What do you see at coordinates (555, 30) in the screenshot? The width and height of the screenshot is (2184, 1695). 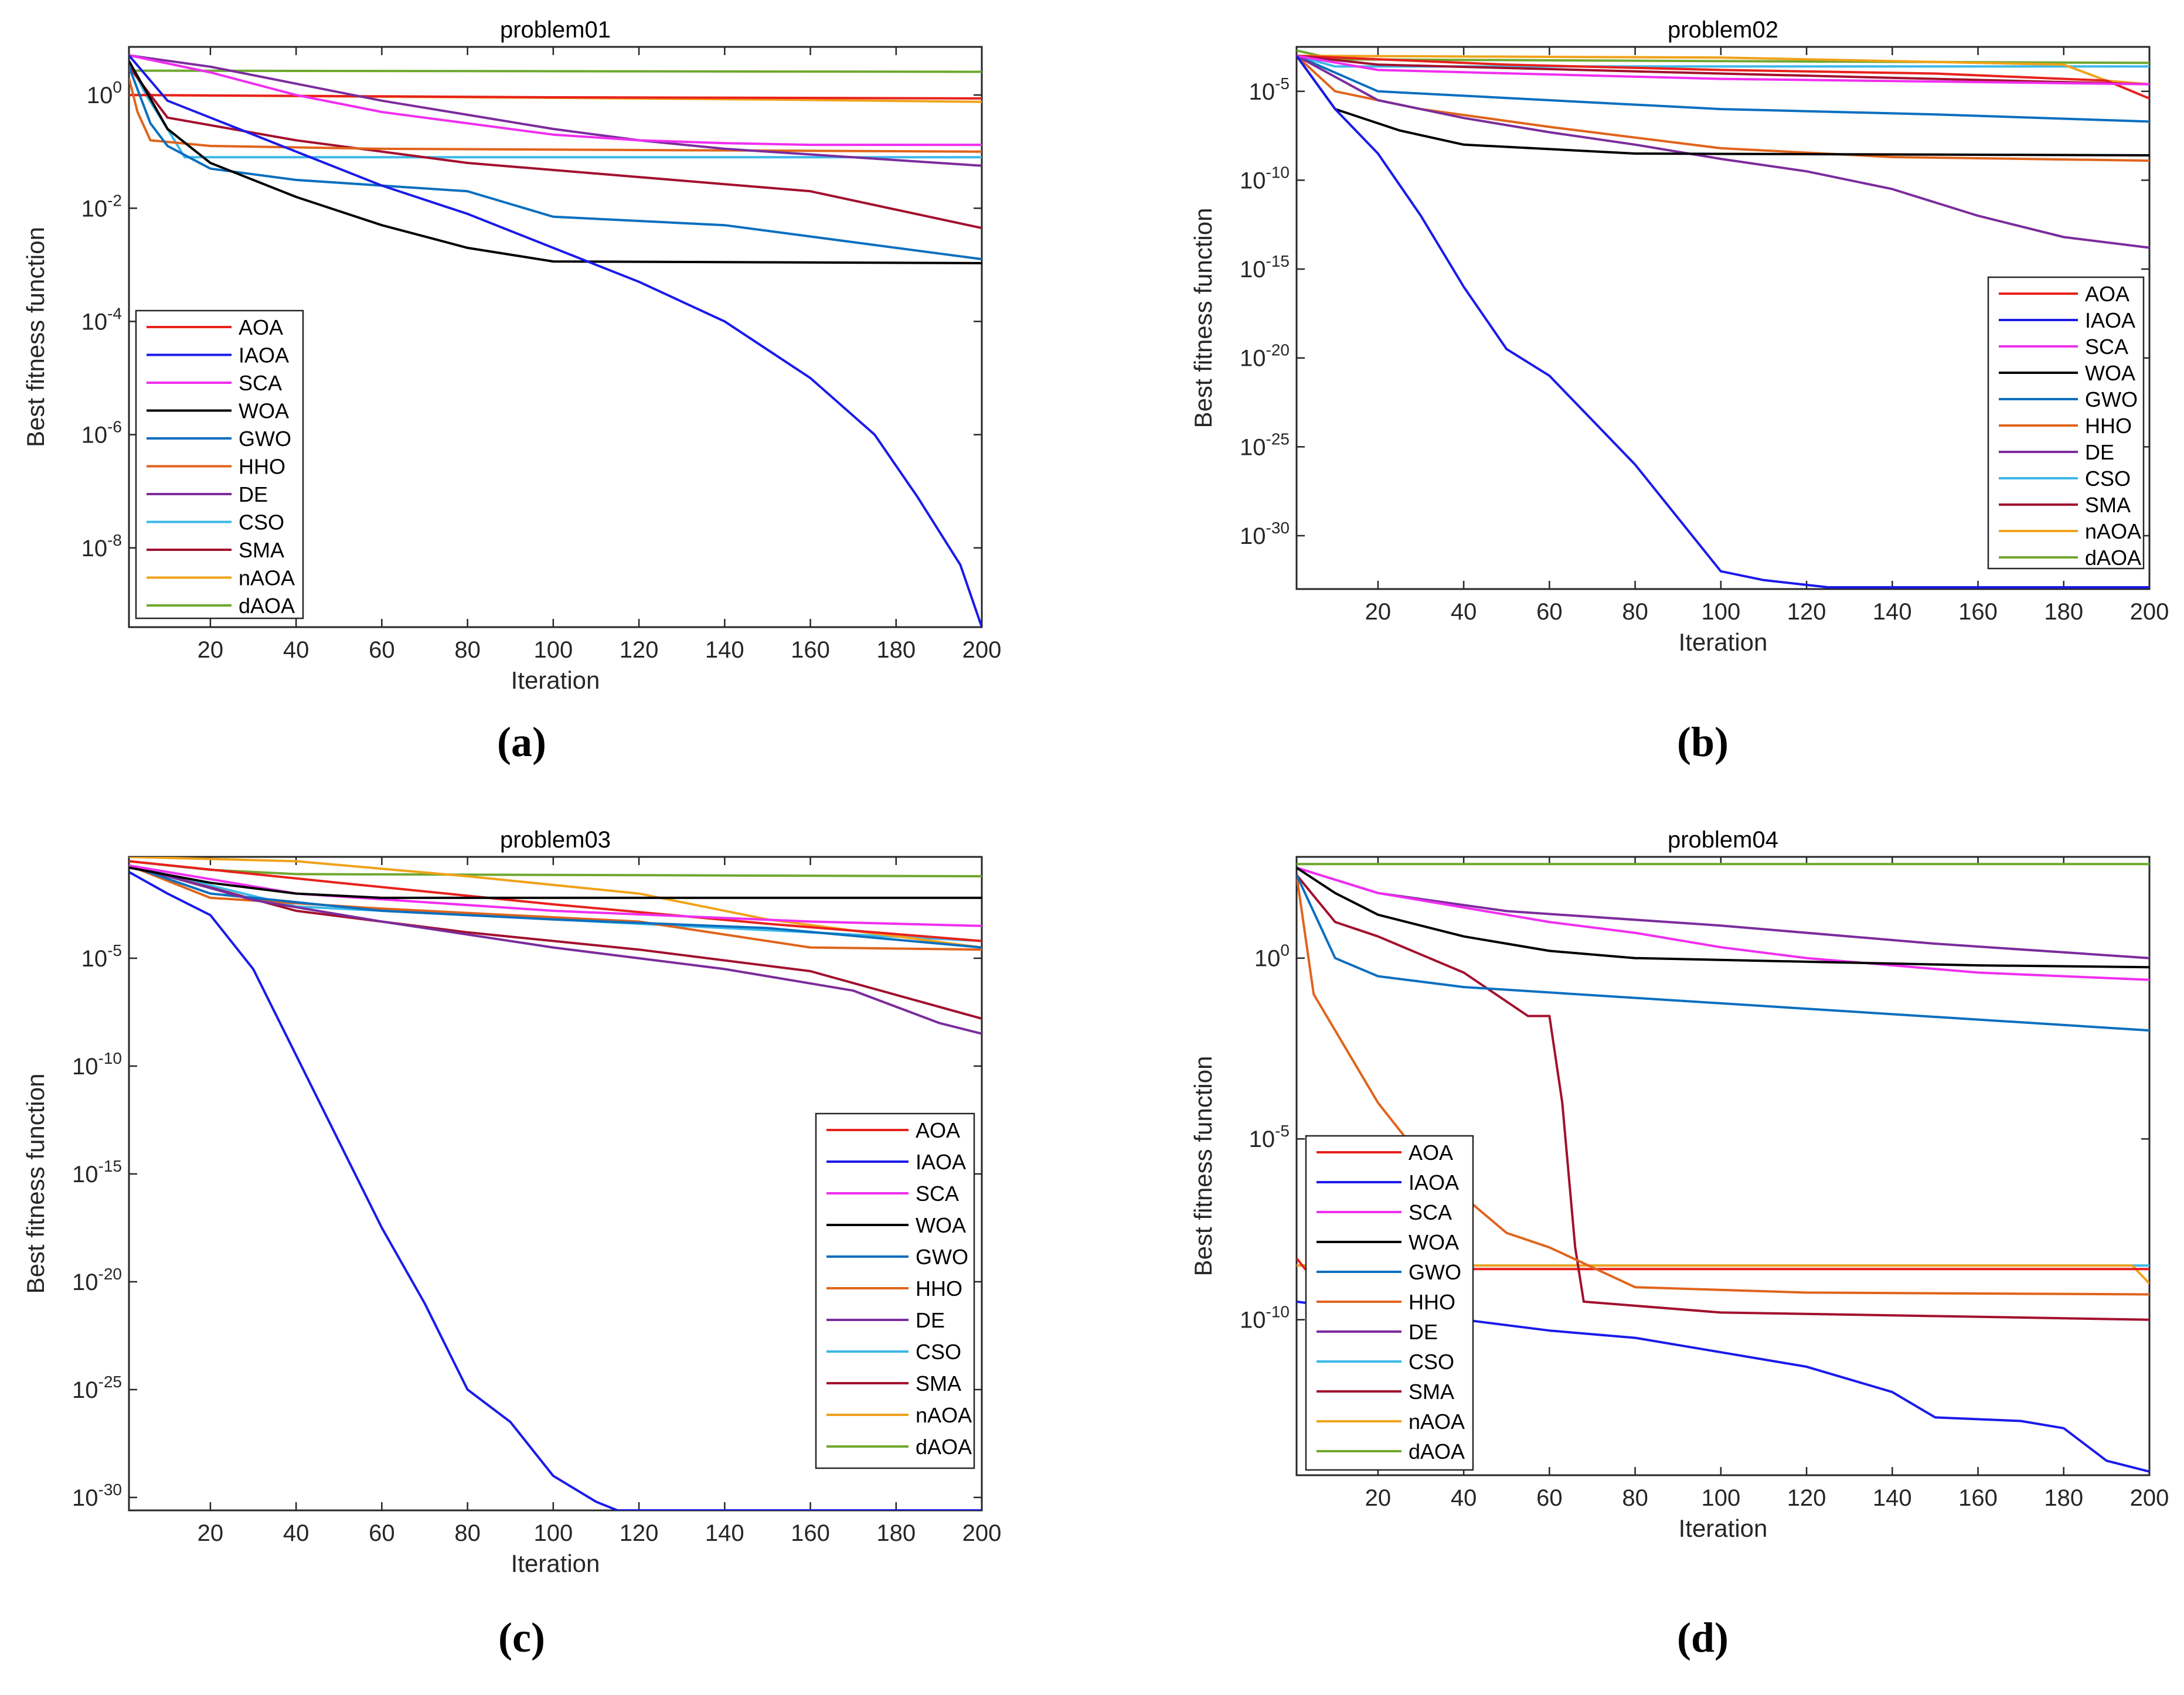 I see `chart-title: problem01` at bounding box center [555, 30].